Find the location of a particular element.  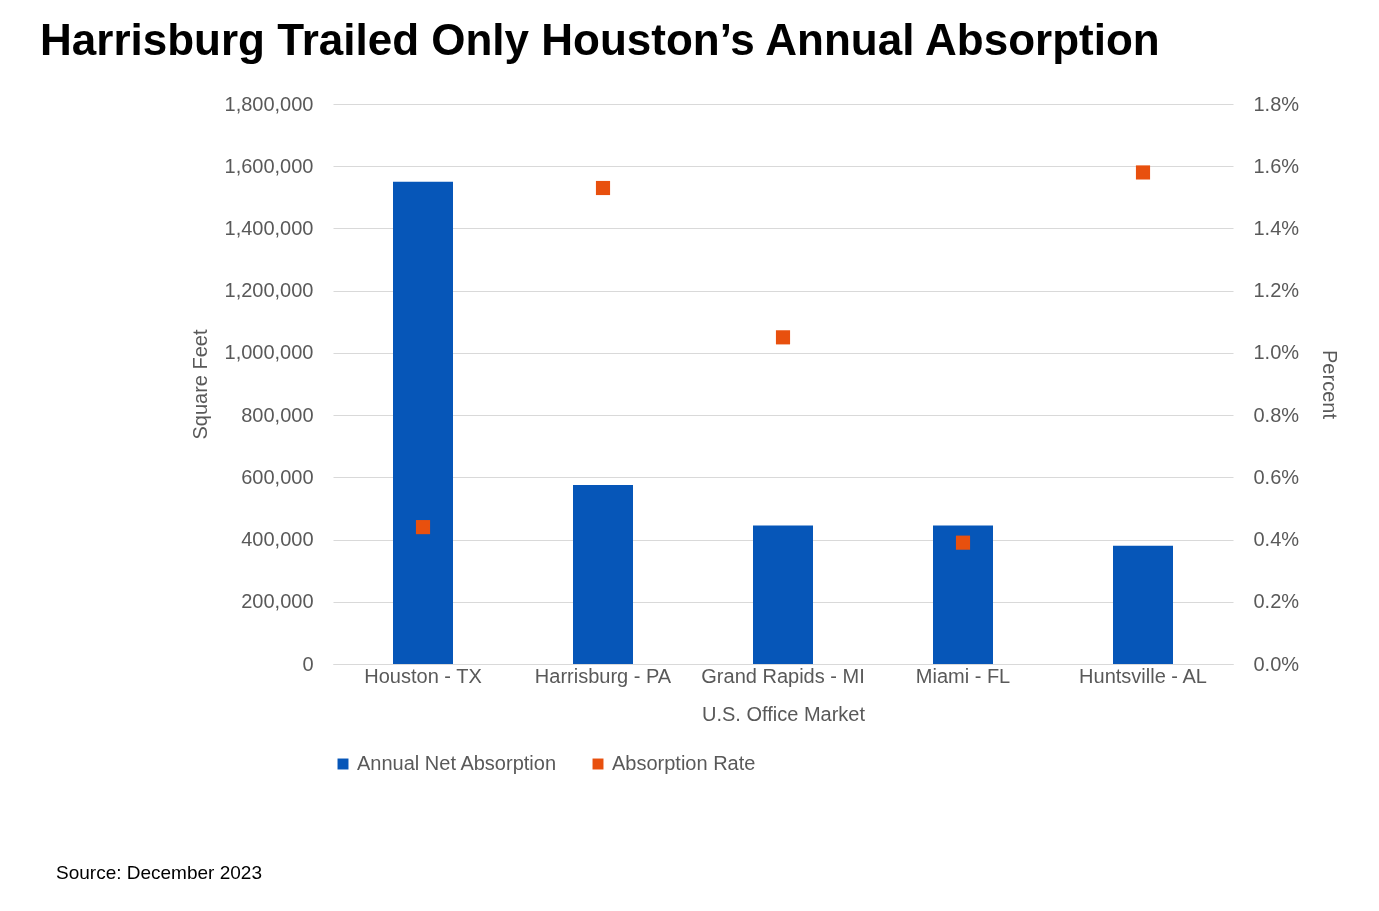

chart-title: Harrisburg Trailed Only Houston’s Annual Absorption is located at coordinates (600, 39).